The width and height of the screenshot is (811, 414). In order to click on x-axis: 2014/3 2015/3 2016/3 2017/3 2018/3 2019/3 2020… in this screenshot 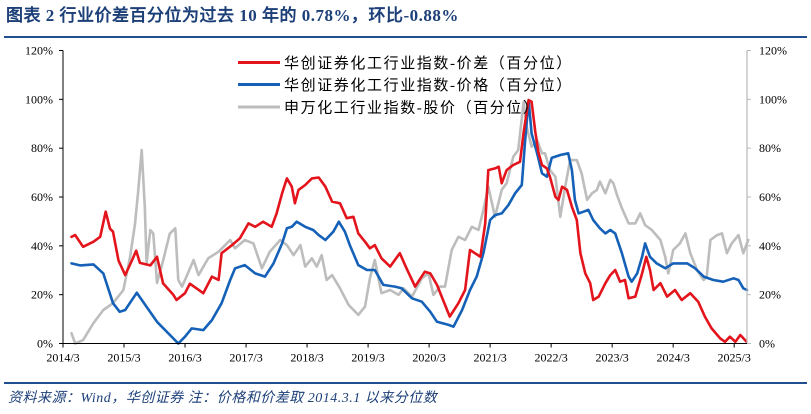, I will do `click(398, 354)`.